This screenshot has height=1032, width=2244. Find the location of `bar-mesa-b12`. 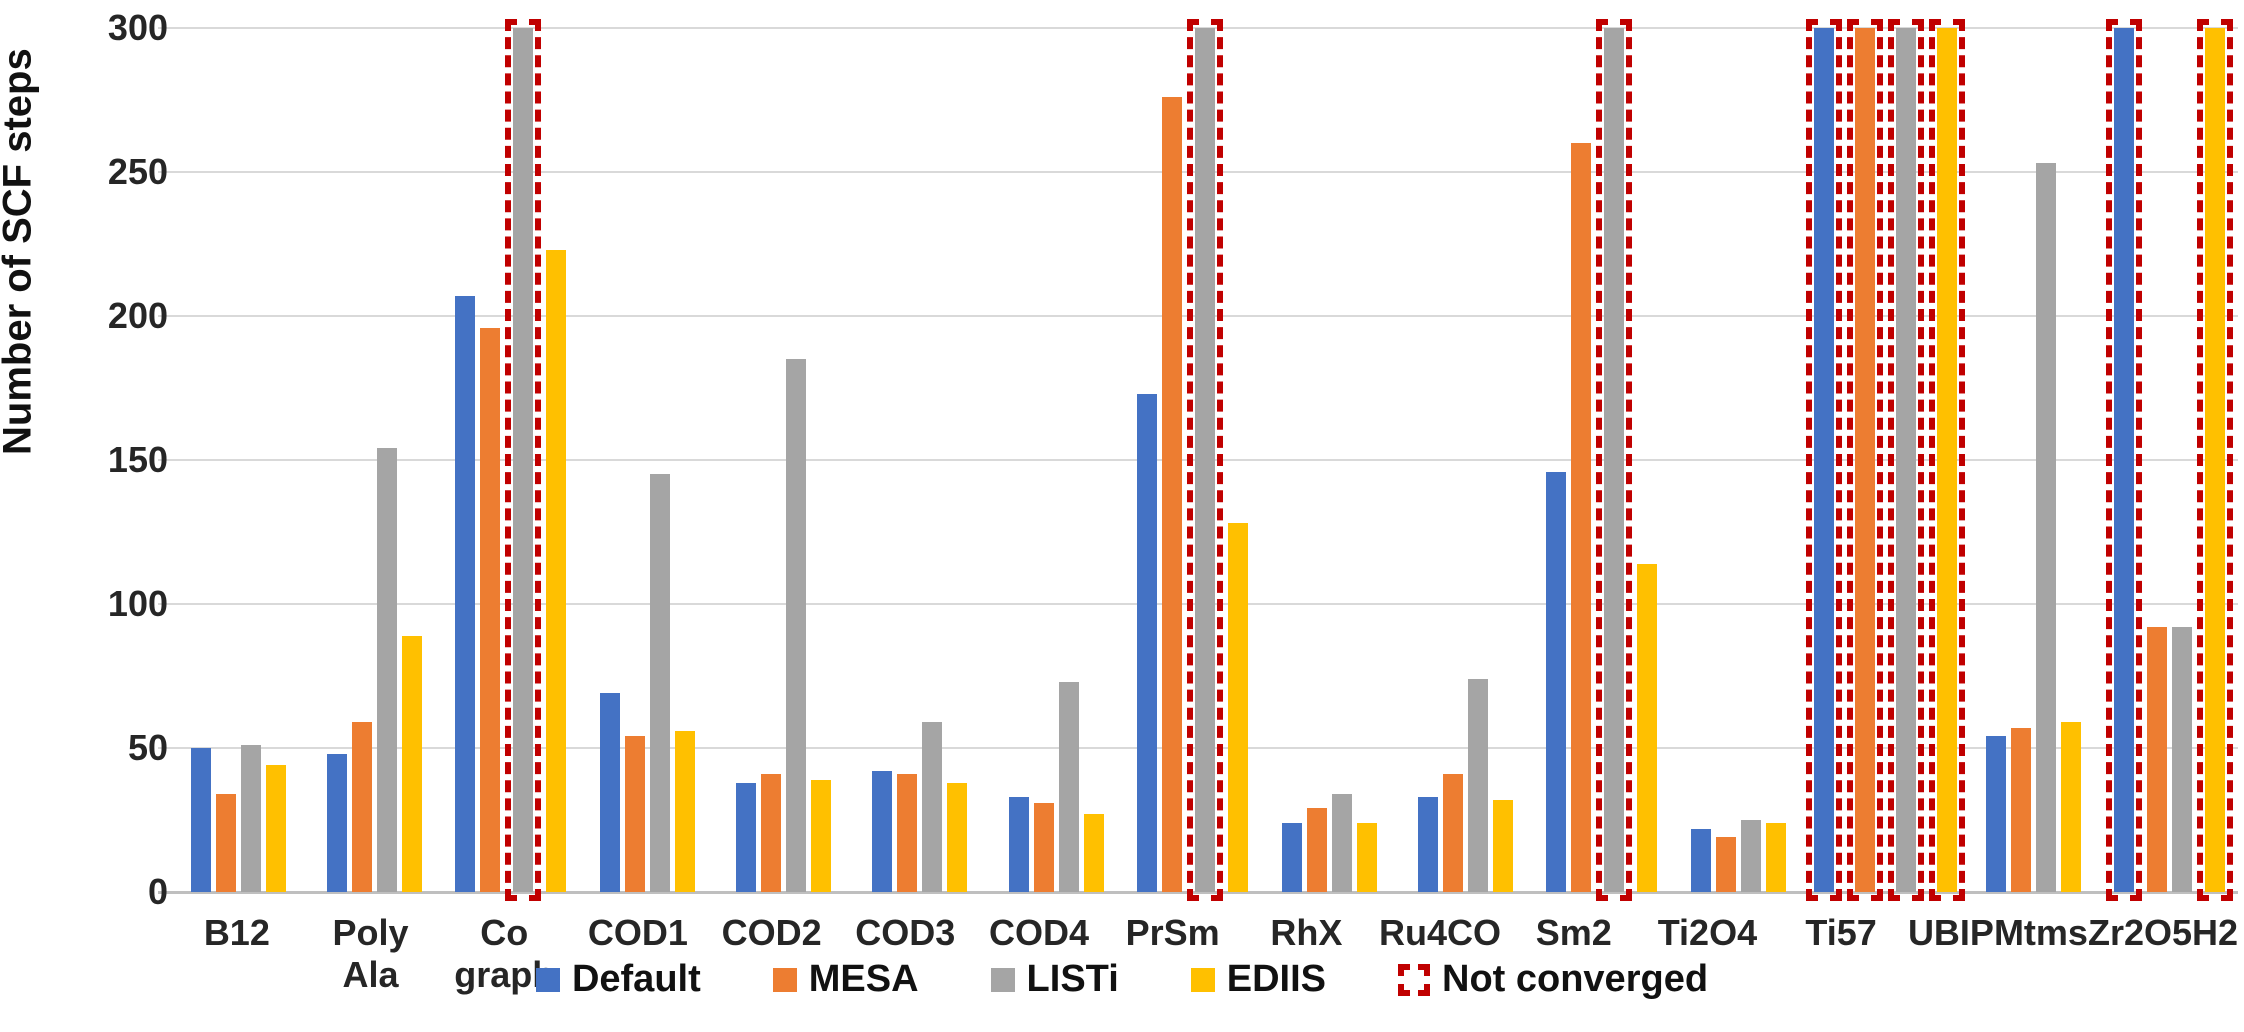

bar-mesa-b12 is located at coordinates (225, 843).